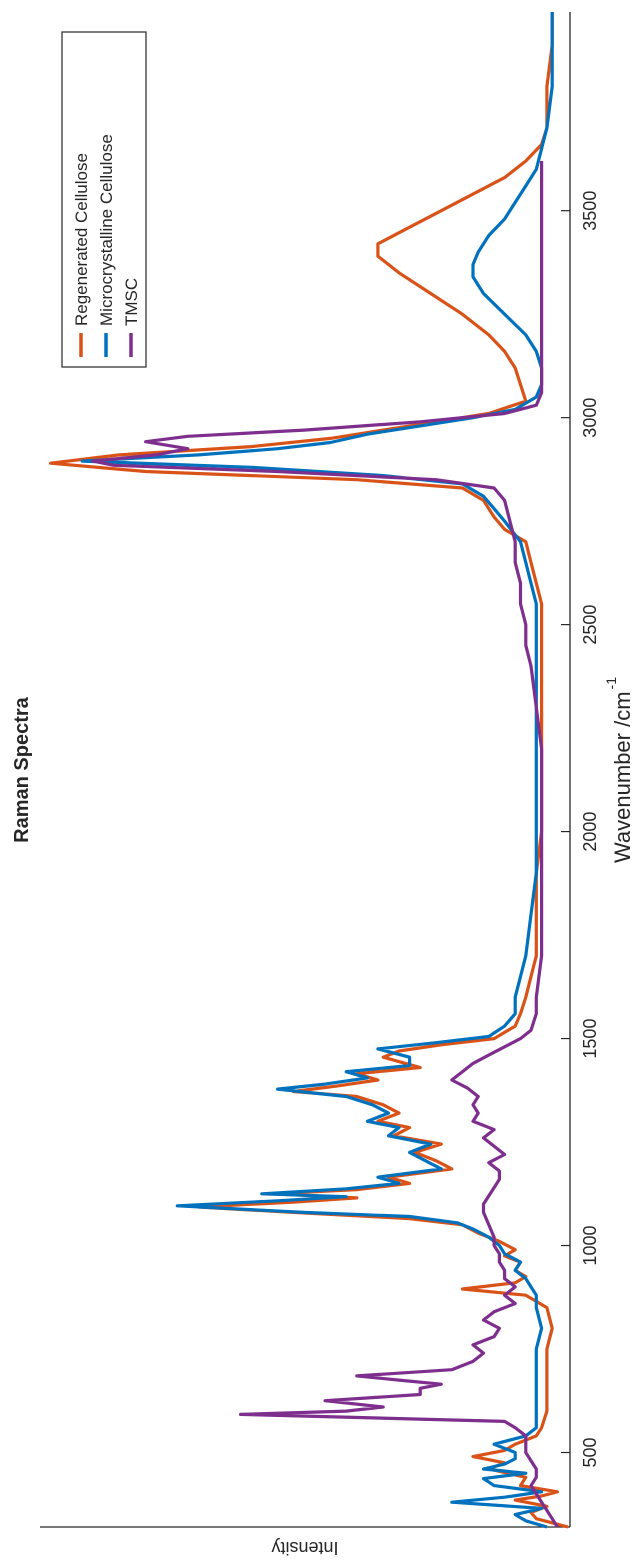  What do you see at coordinates (590, 211) in the screenshot?
I see `x-tick-label-6: 3500` at bounding box center [590, 211].